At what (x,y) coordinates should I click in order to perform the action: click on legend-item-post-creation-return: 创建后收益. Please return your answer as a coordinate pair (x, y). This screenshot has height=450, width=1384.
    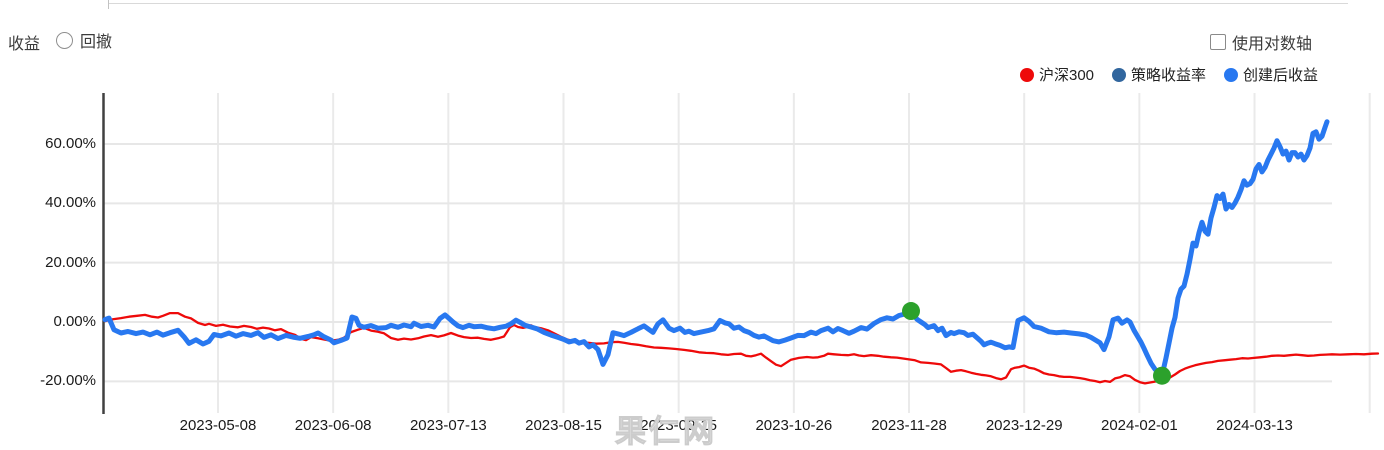
    Looking at the image, I should click on (1271, 74).